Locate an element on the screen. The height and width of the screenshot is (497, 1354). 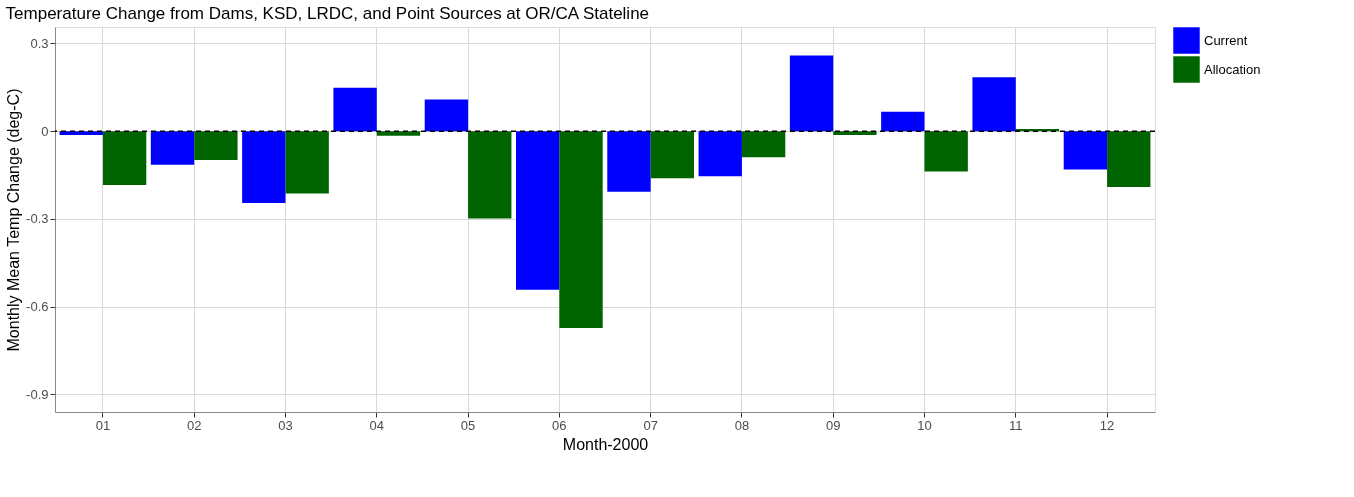
x-tick-label: 11 is located at coordinates (1016, 425).